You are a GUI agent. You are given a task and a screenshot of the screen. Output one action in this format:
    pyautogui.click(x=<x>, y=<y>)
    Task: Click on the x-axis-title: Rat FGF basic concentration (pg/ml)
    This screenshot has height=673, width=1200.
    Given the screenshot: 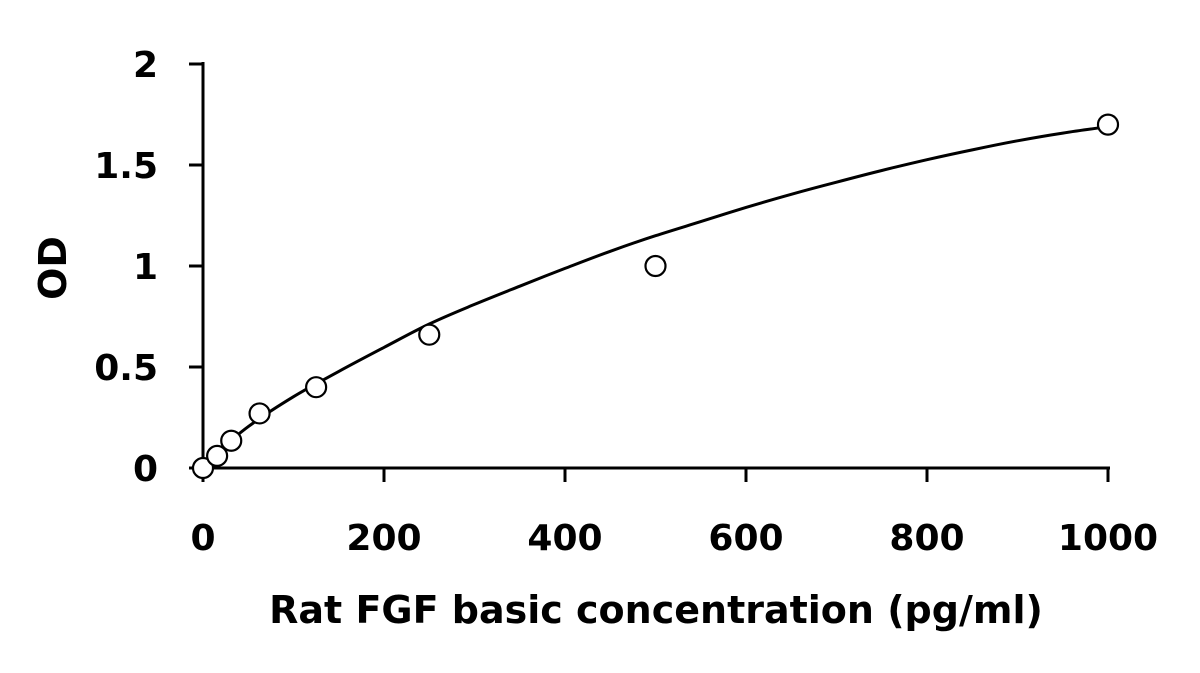 What is the action you would take?
    pyautogui.click(x=656, y=610)
    